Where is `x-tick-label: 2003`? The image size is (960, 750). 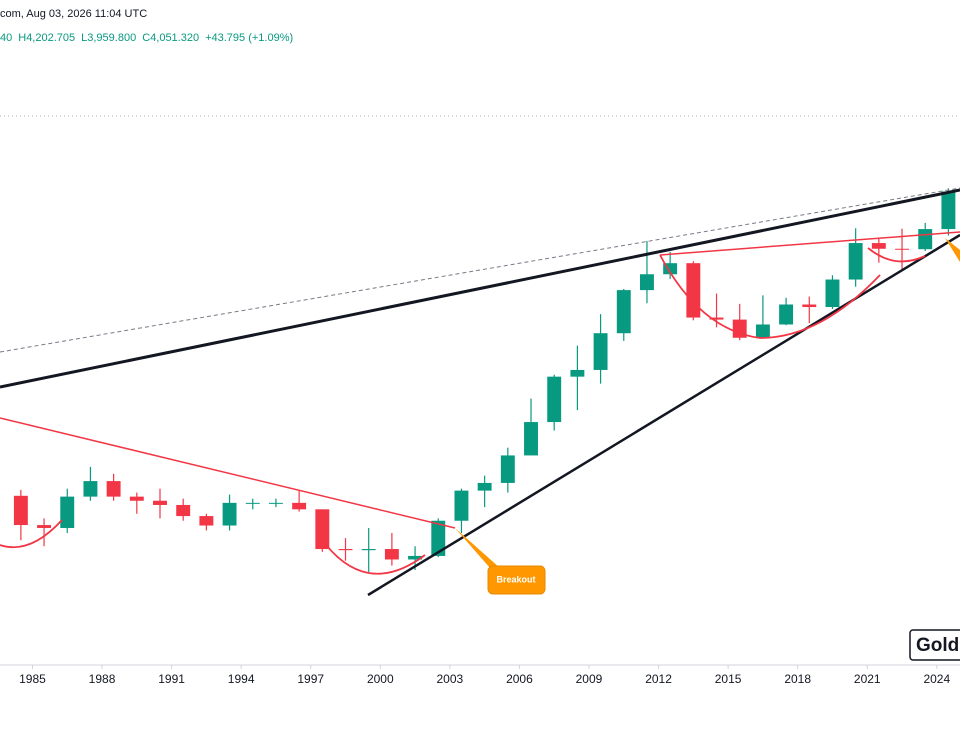
x-tick-label: 2003 is located at coordinates (450, 679).